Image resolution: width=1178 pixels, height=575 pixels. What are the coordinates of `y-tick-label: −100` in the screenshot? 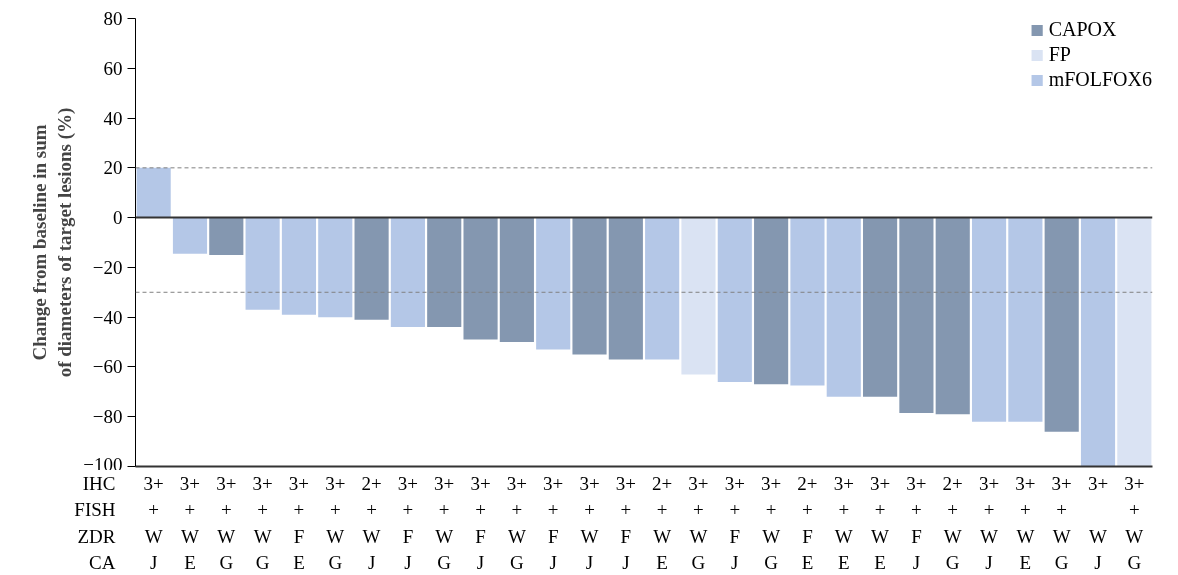 It's located at (103, 464).